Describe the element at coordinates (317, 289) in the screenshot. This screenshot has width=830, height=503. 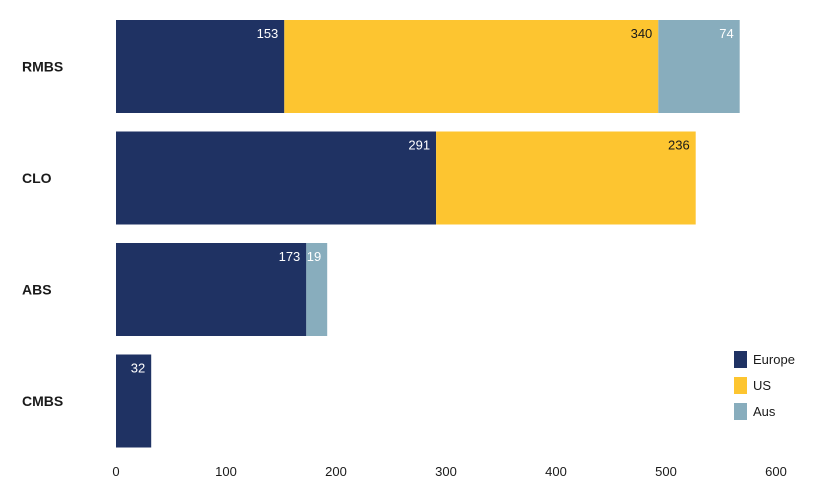
I see `bar-abs-aus` at that location.